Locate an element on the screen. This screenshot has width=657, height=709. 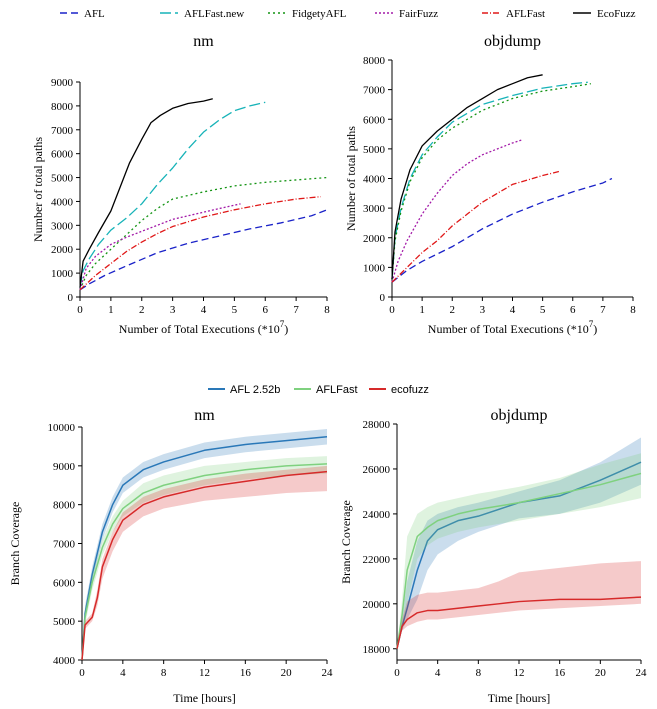
legend-label-2: FidgetyAFL is located at coordinates (319, 14).